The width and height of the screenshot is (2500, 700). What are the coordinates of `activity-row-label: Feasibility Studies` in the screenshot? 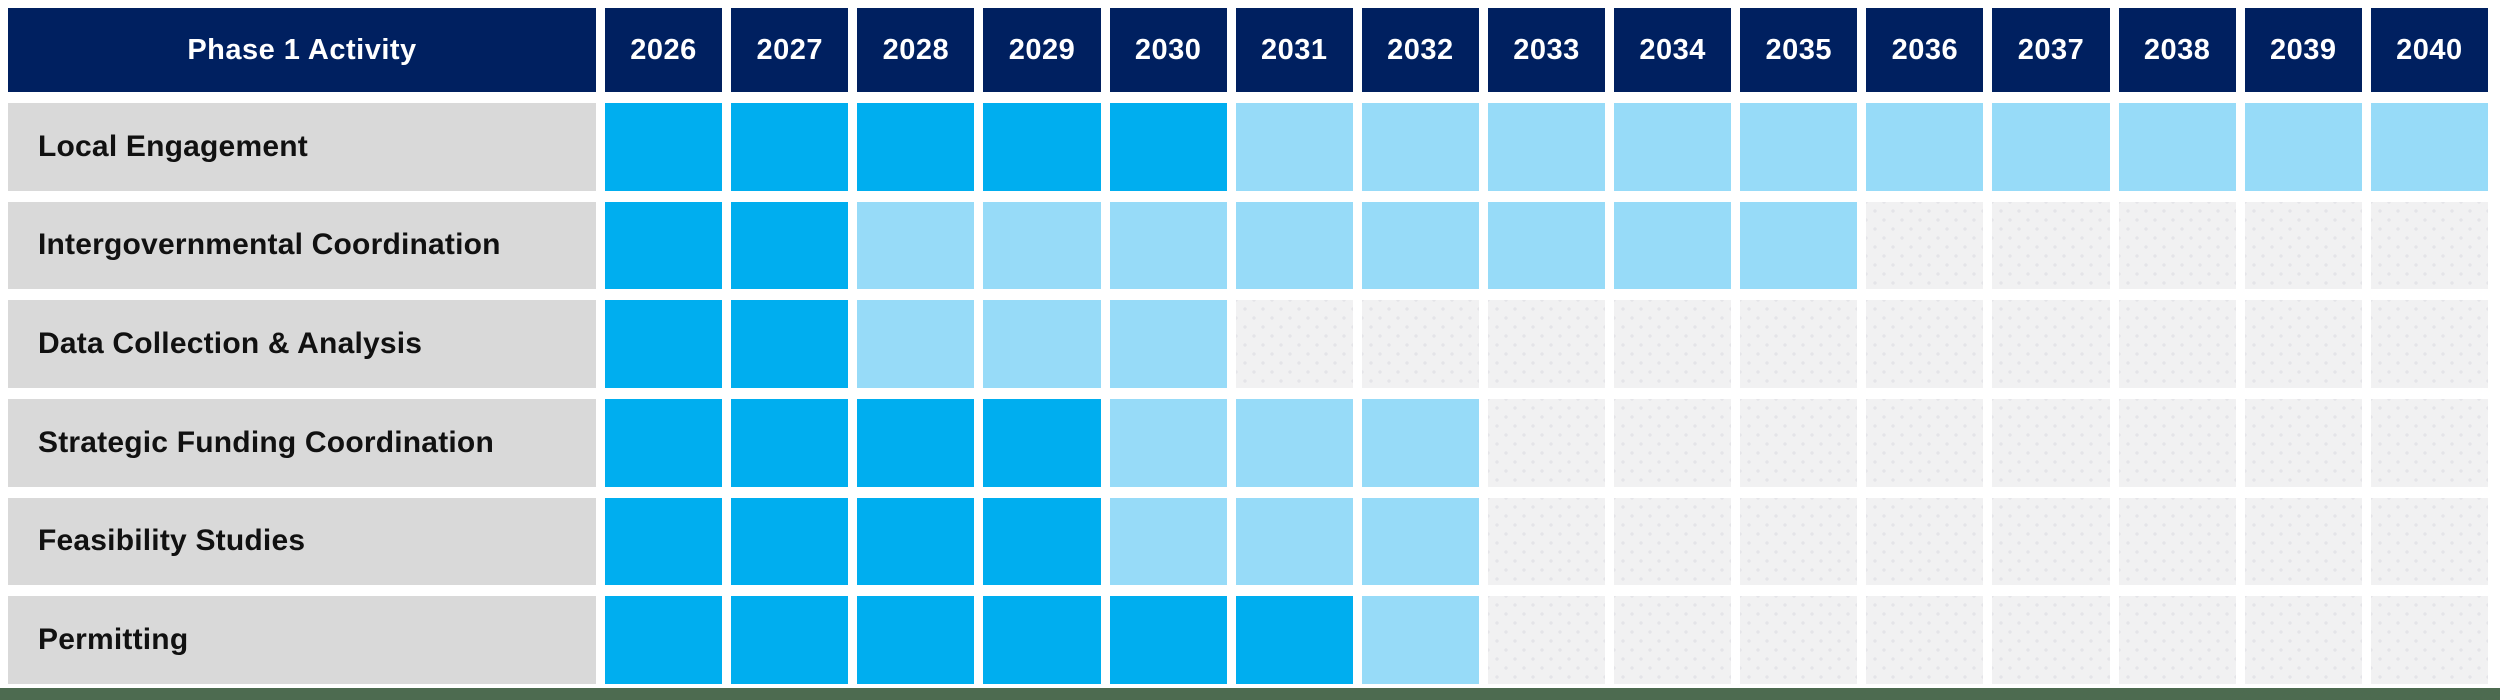 It's located at (302, 541).